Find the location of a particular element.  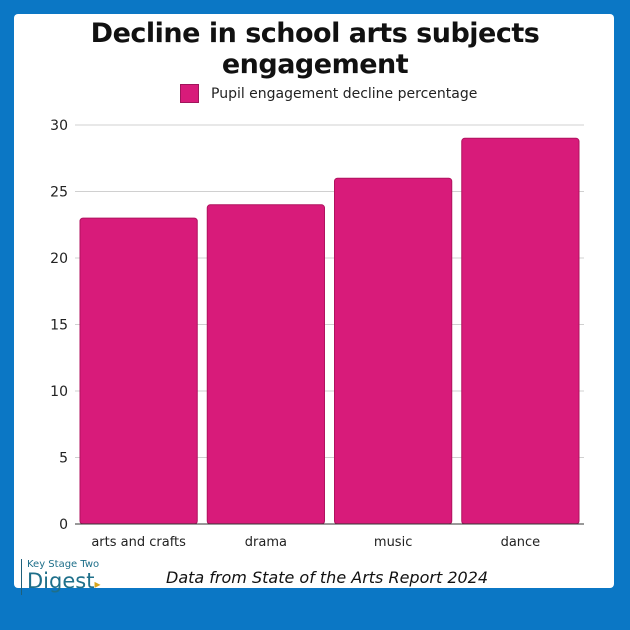

x-tick-label: drama is located at coordinates (266, 542).